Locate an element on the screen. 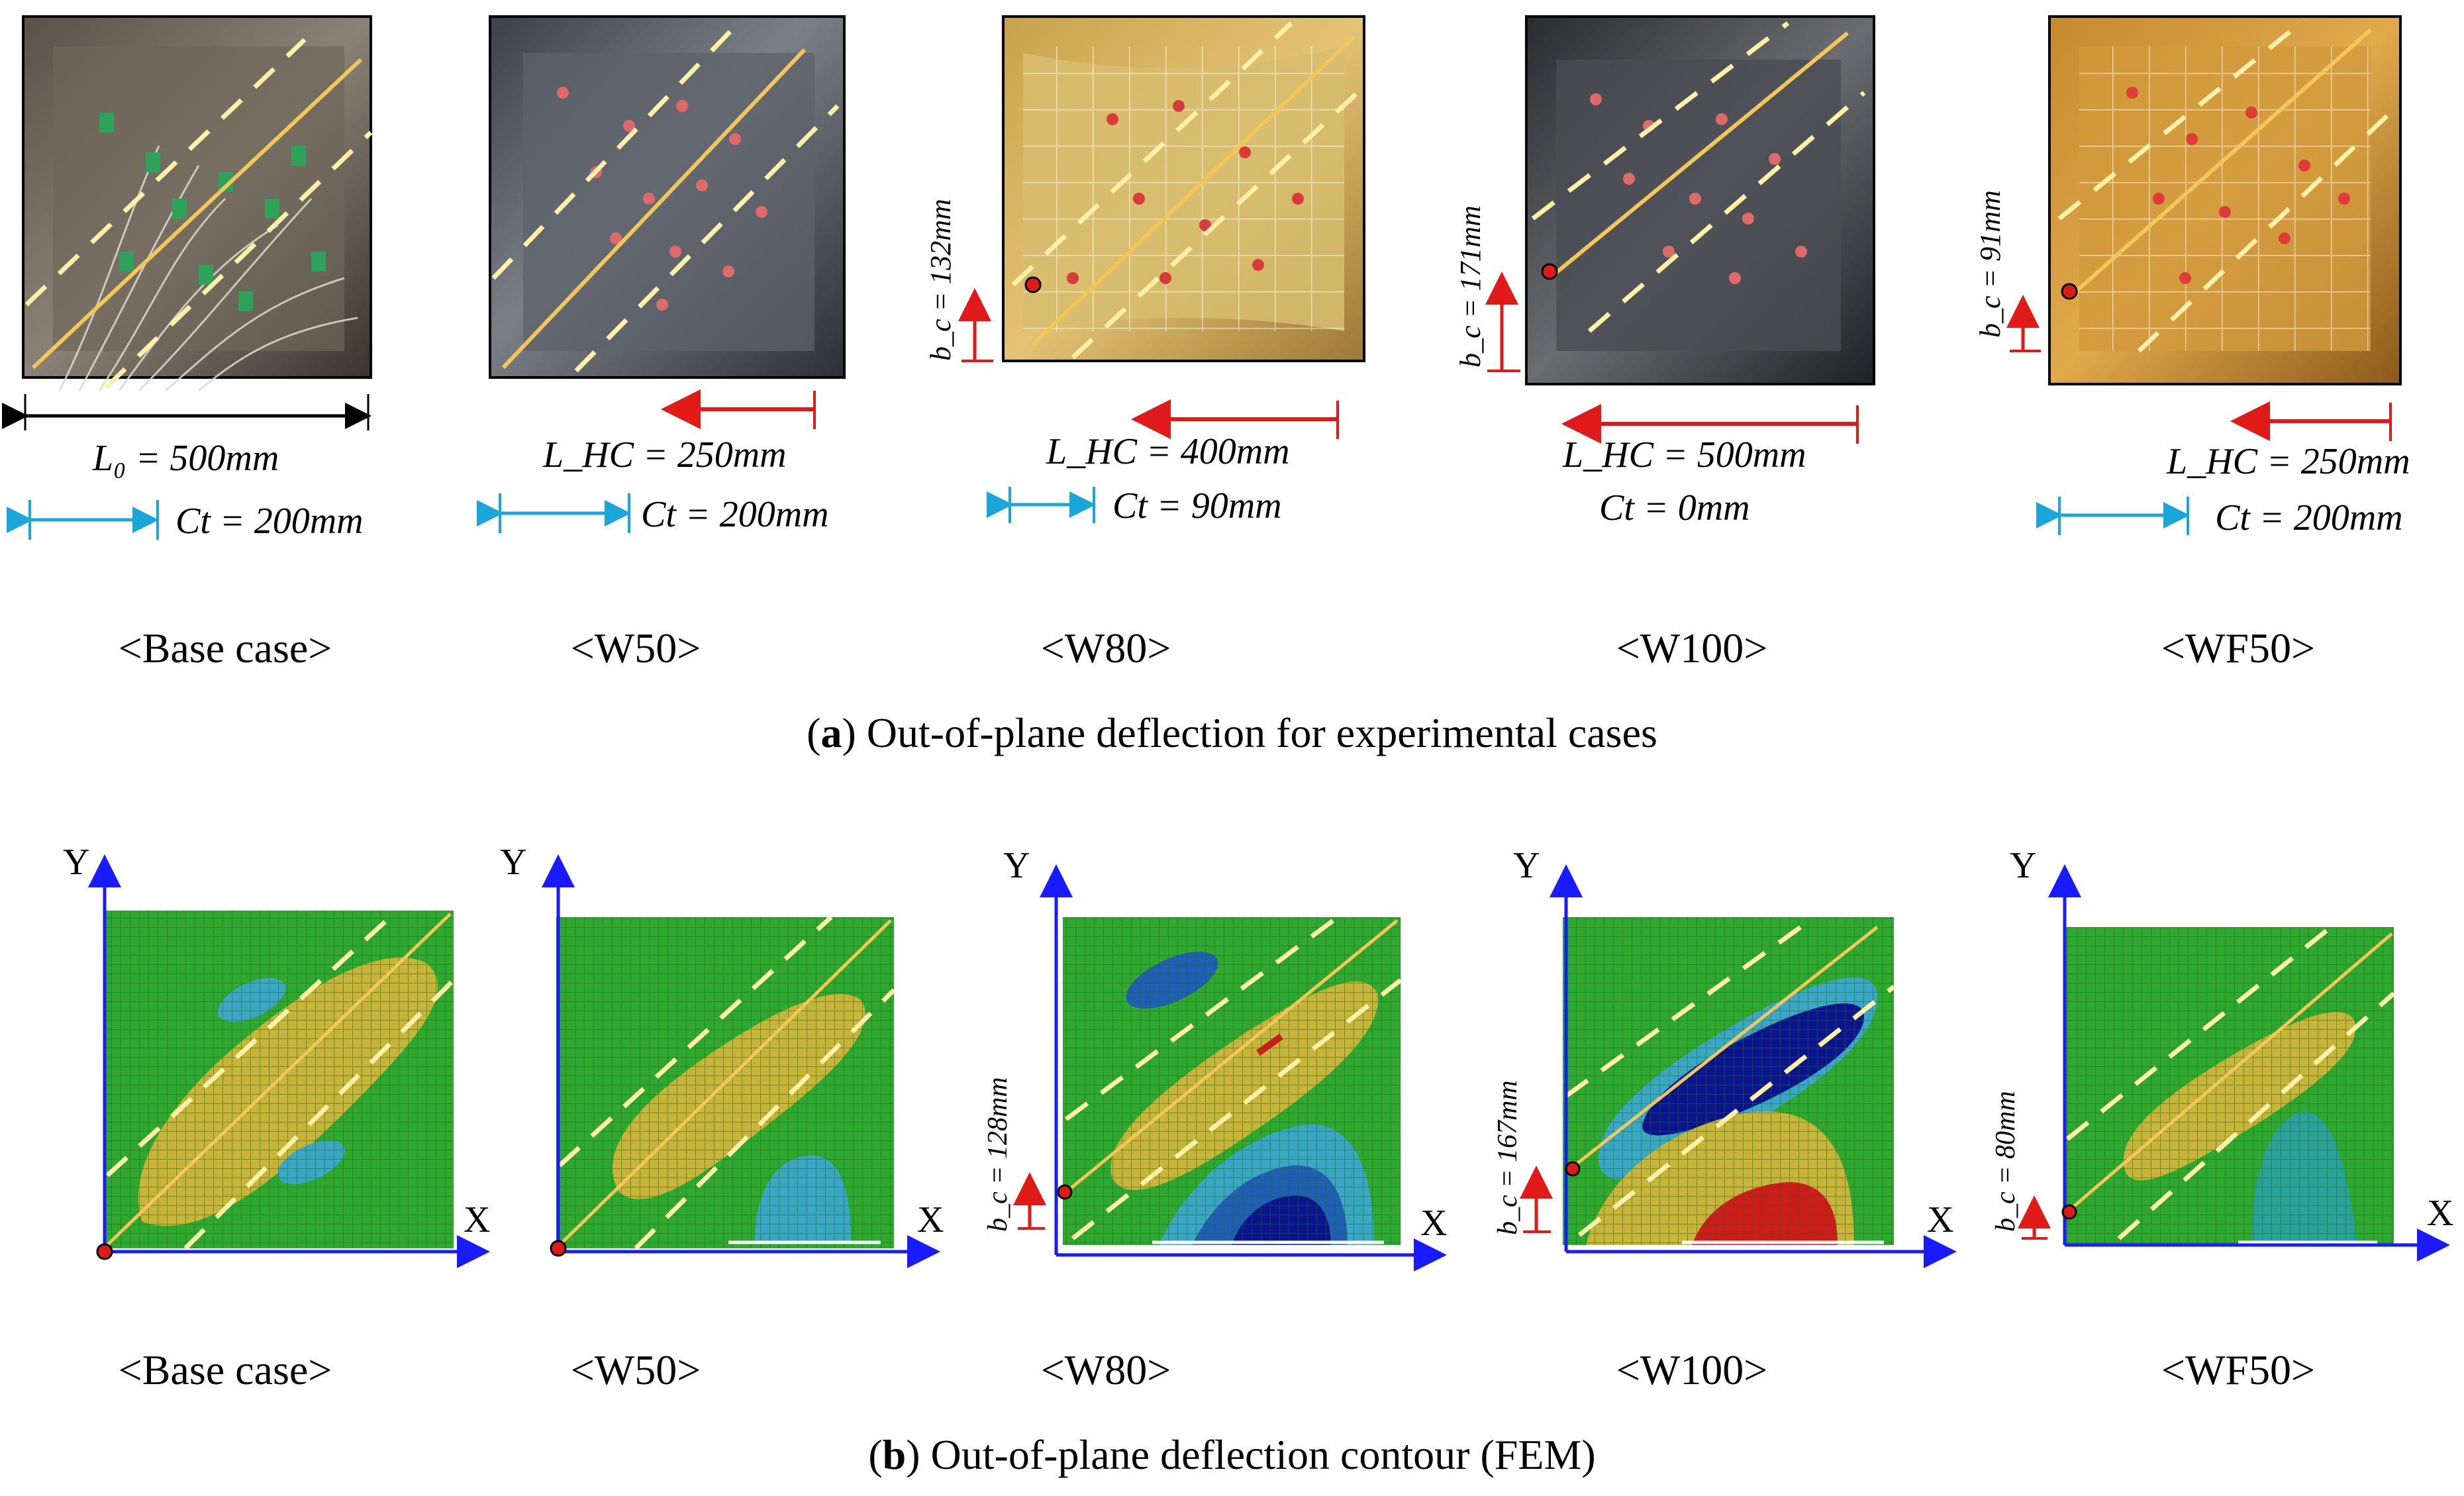  fem-panel-base-case: Y X <Base case> is located at coordinates (276, 1117).